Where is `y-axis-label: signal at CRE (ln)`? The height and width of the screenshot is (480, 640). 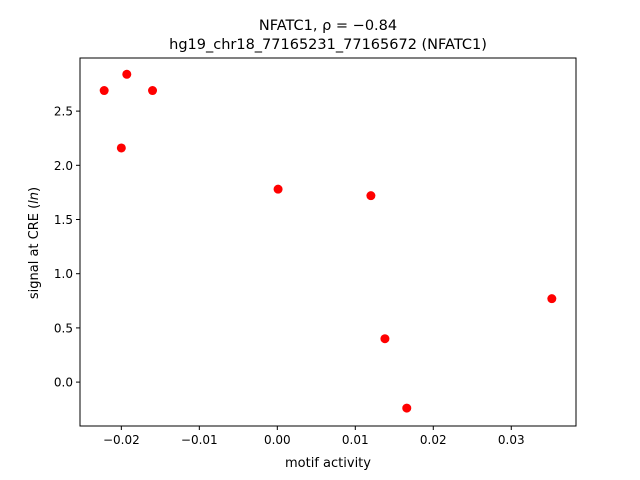
y-axis-label: signal at CRE (ln) is located at coordinates (34, 243).